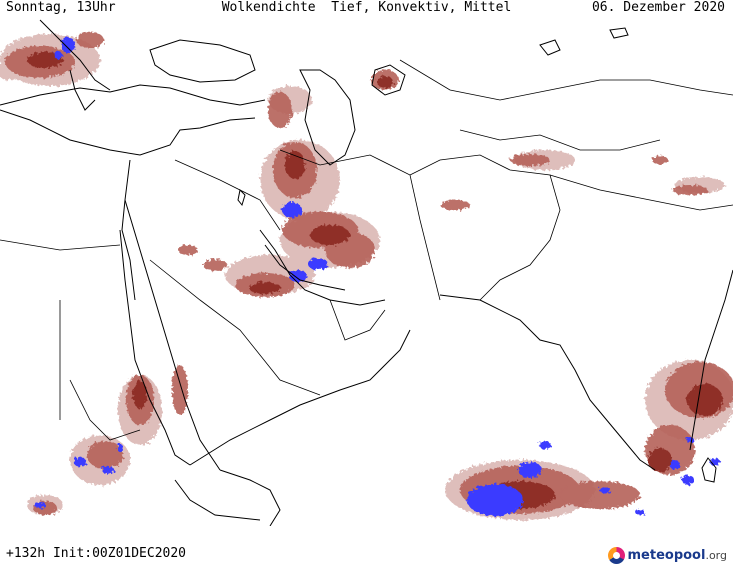 Image resolution: width=733 pixels, height=566 pixels. Describe the element at coordinates (366, 7) in the screenshot. I see `map-title: Wolkendichte Tief, Konvektiv, Mittel` at that location.